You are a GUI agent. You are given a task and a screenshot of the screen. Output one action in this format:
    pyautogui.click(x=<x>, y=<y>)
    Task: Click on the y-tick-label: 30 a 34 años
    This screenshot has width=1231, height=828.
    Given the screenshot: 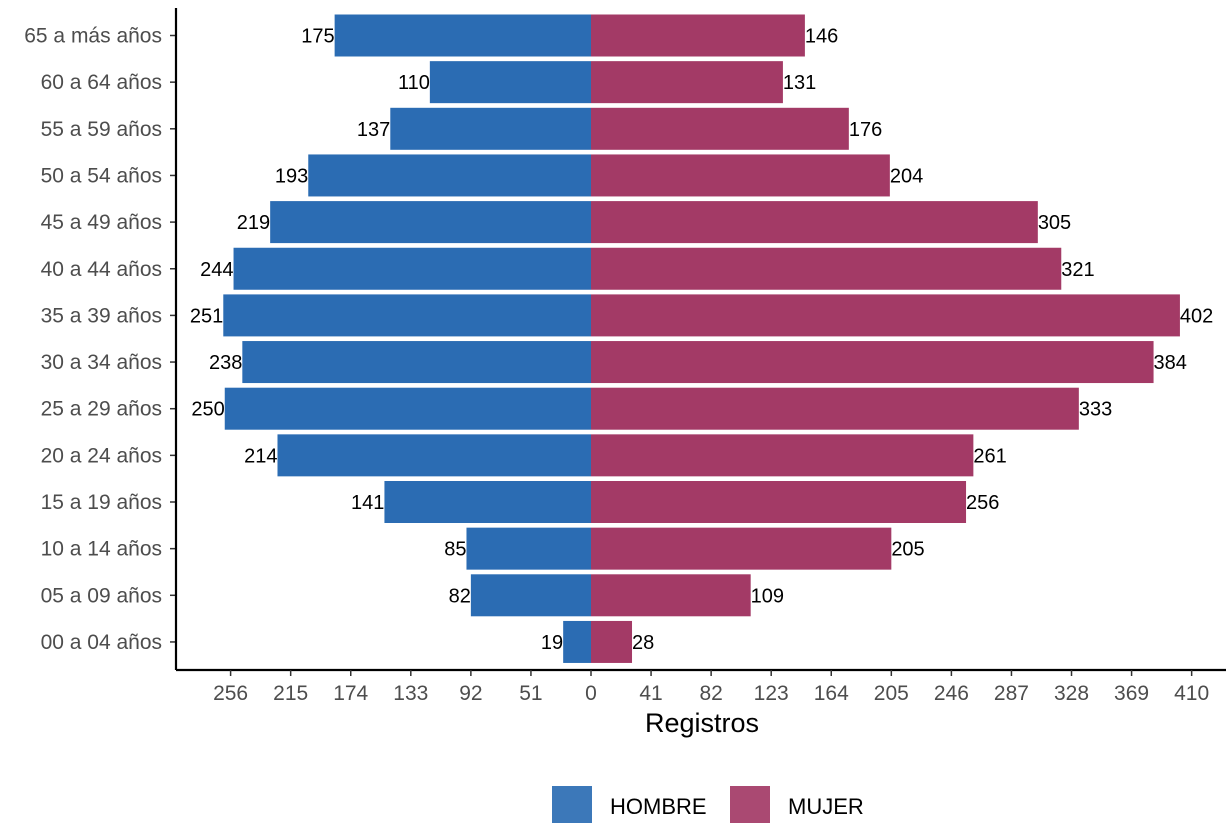 What is the action you would take?
    pyautogui.click(x=101, y=362)
    